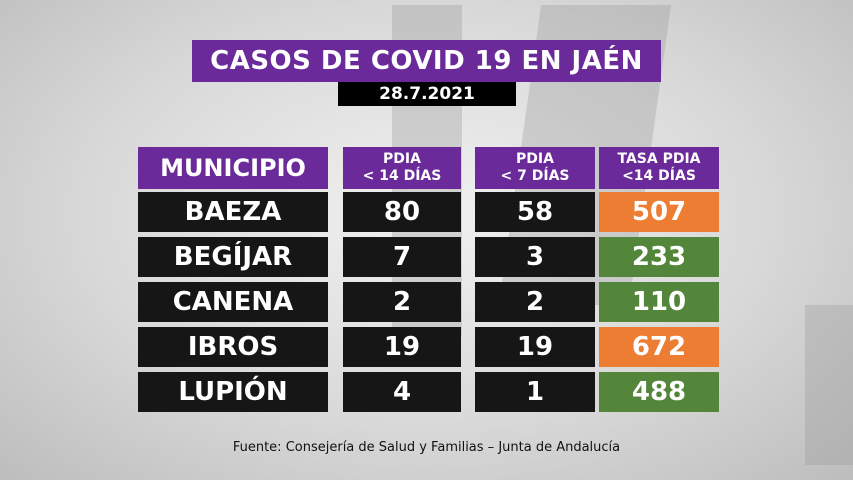 The image size is (853, 480). What do you see at coordinates (426, 61) in the screenshot?
I see `page-title: CASOS DE COVID 19 EN JAÉN` at bounding box center [426, 61].